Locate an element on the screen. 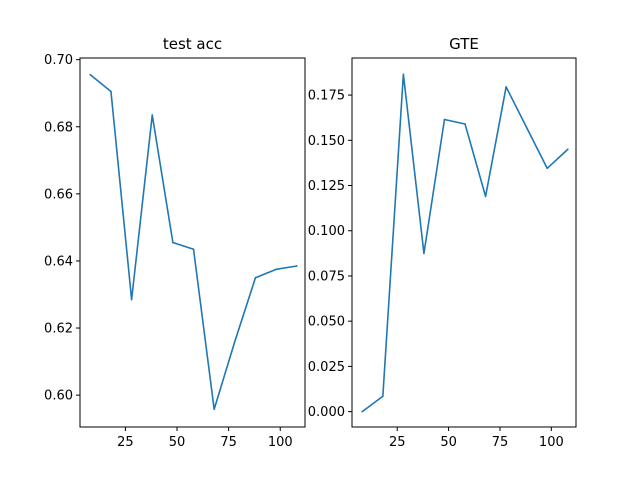 This screenshot has height=480, width=640. test-acc-y-tick-label: 0.66 is located at coordinates (58, 194).